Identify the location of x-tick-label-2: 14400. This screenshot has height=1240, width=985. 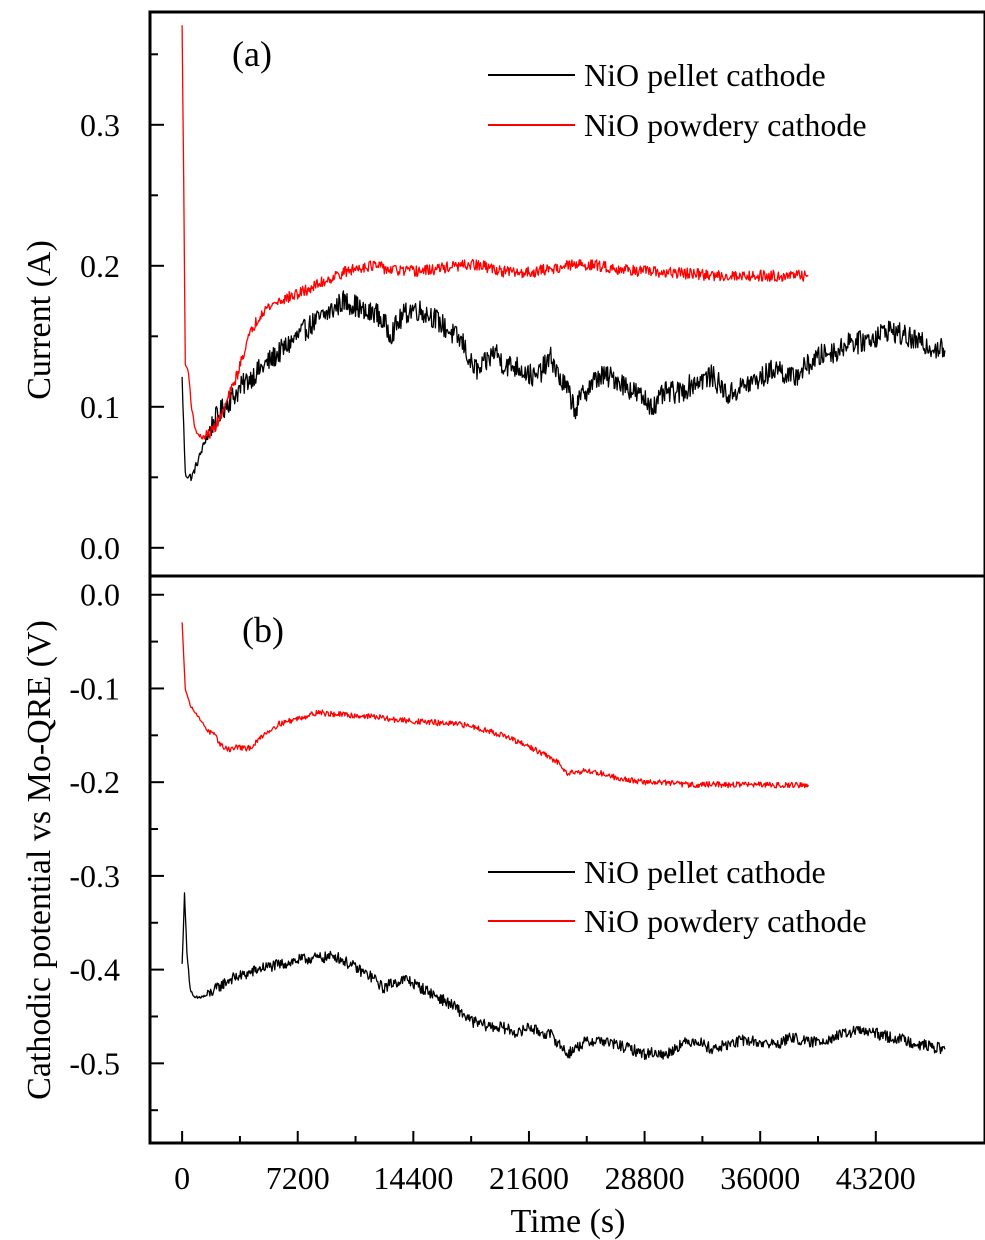
(413, 1178).